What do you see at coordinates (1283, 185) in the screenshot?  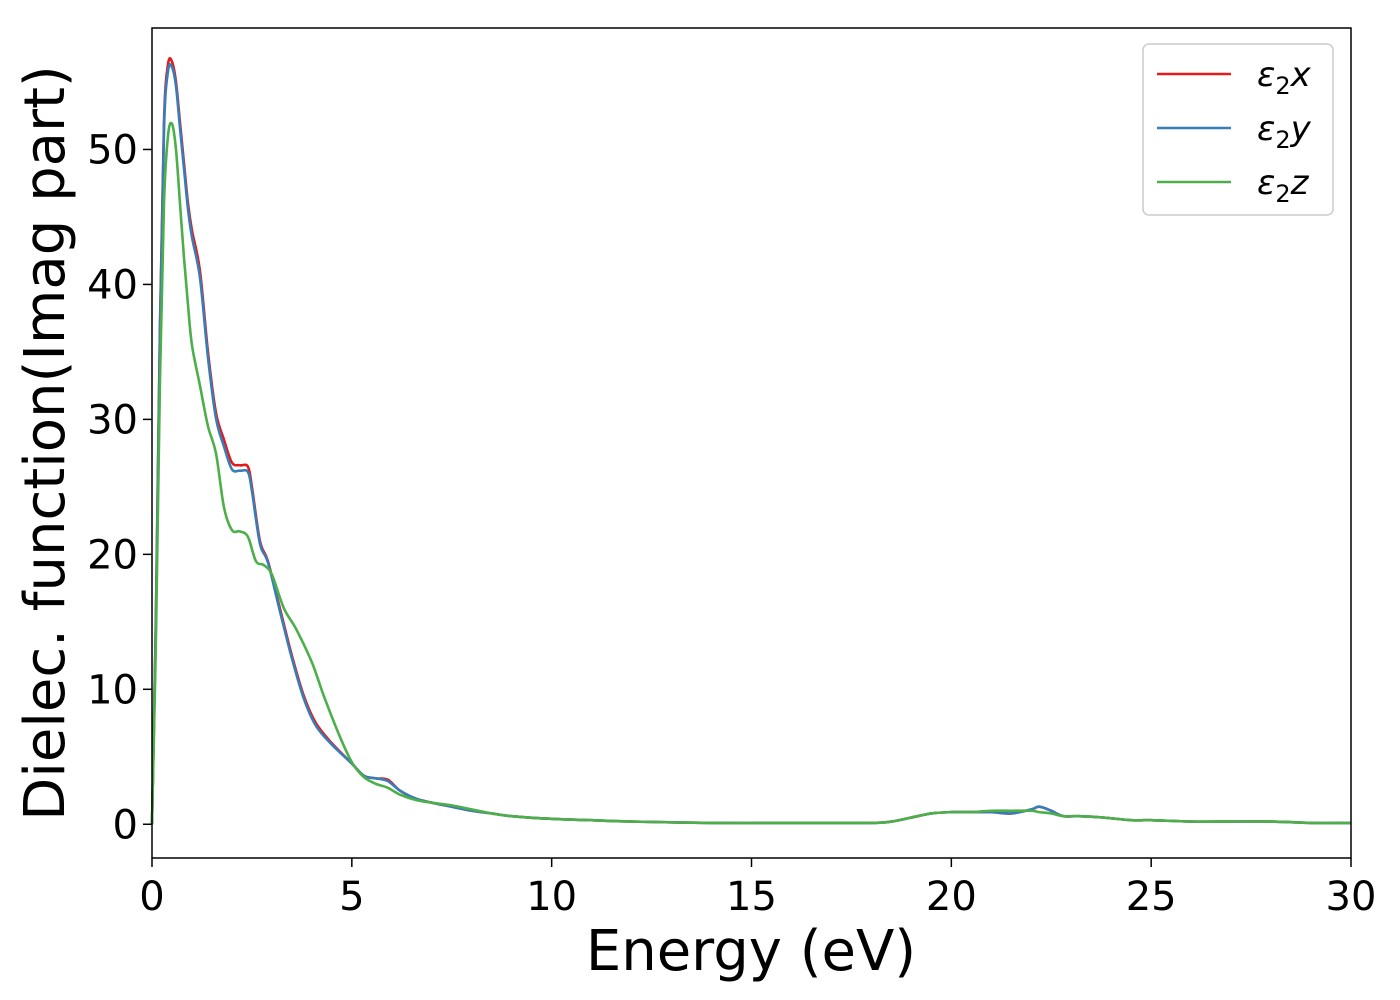 I see `legend-label-z: ε2z` at bounding box center [1283, 185].